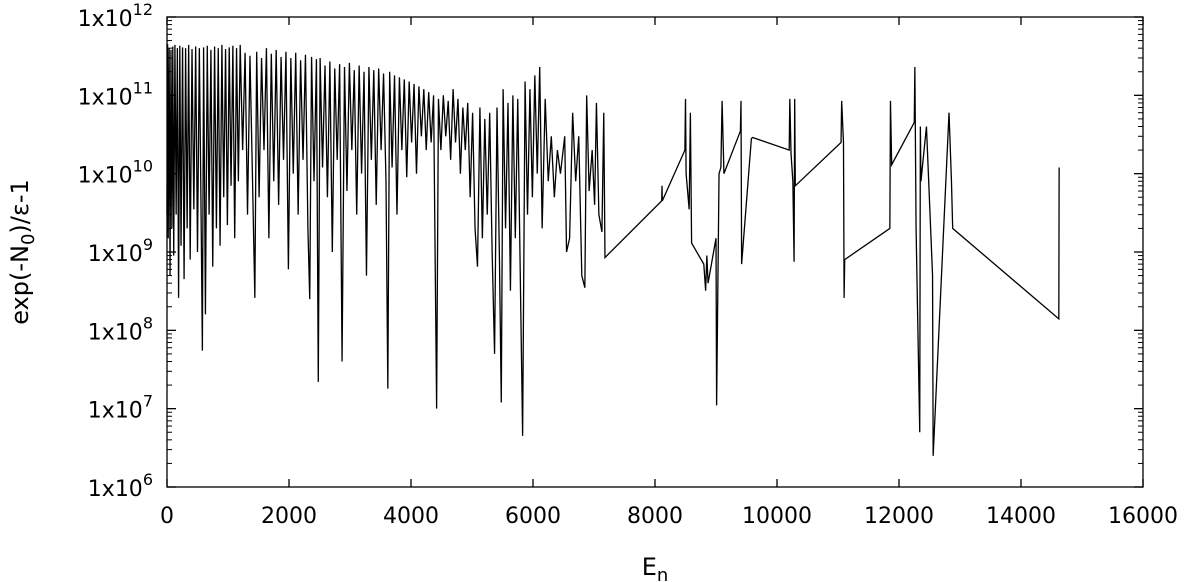  I want to click on y-tick-label-0: 1x10⁶, so click(120, 486).